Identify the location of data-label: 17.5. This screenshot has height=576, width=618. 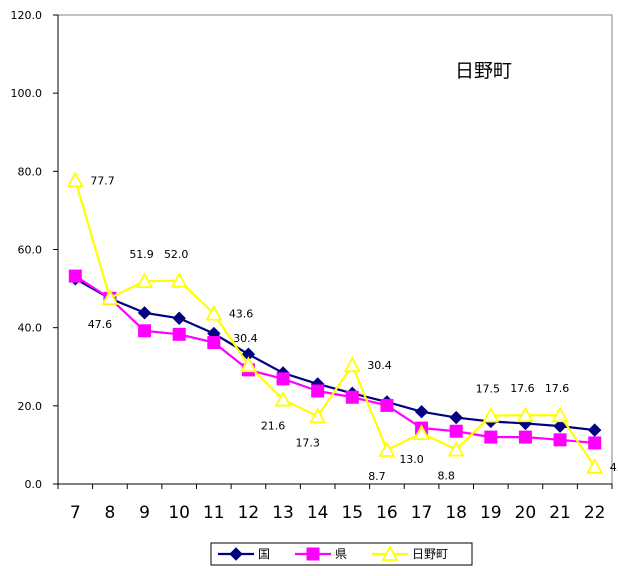
(488, 389).